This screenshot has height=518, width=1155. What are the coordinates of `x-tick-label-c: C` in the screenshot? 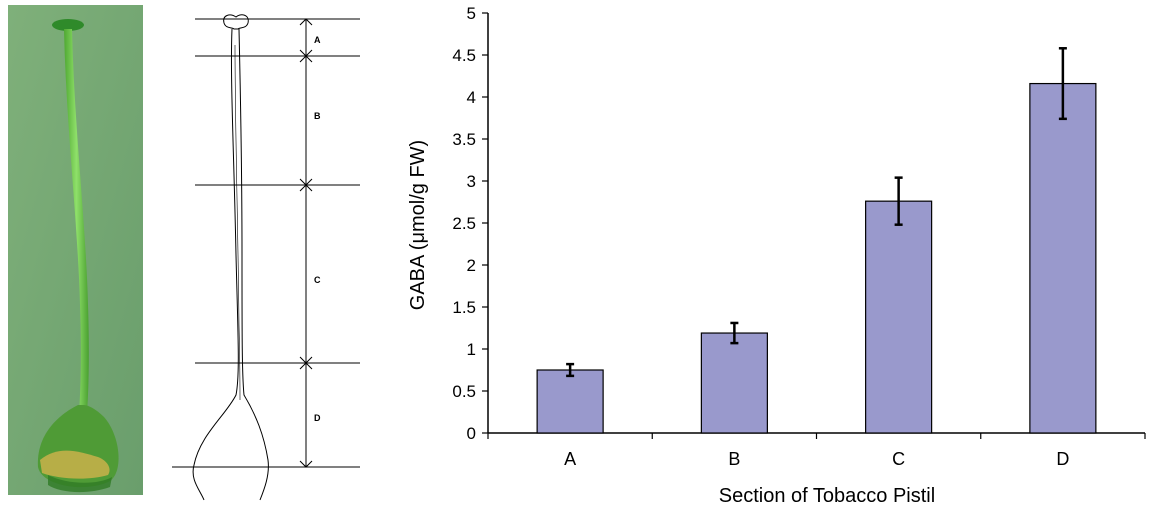 It's located at (898, 459).